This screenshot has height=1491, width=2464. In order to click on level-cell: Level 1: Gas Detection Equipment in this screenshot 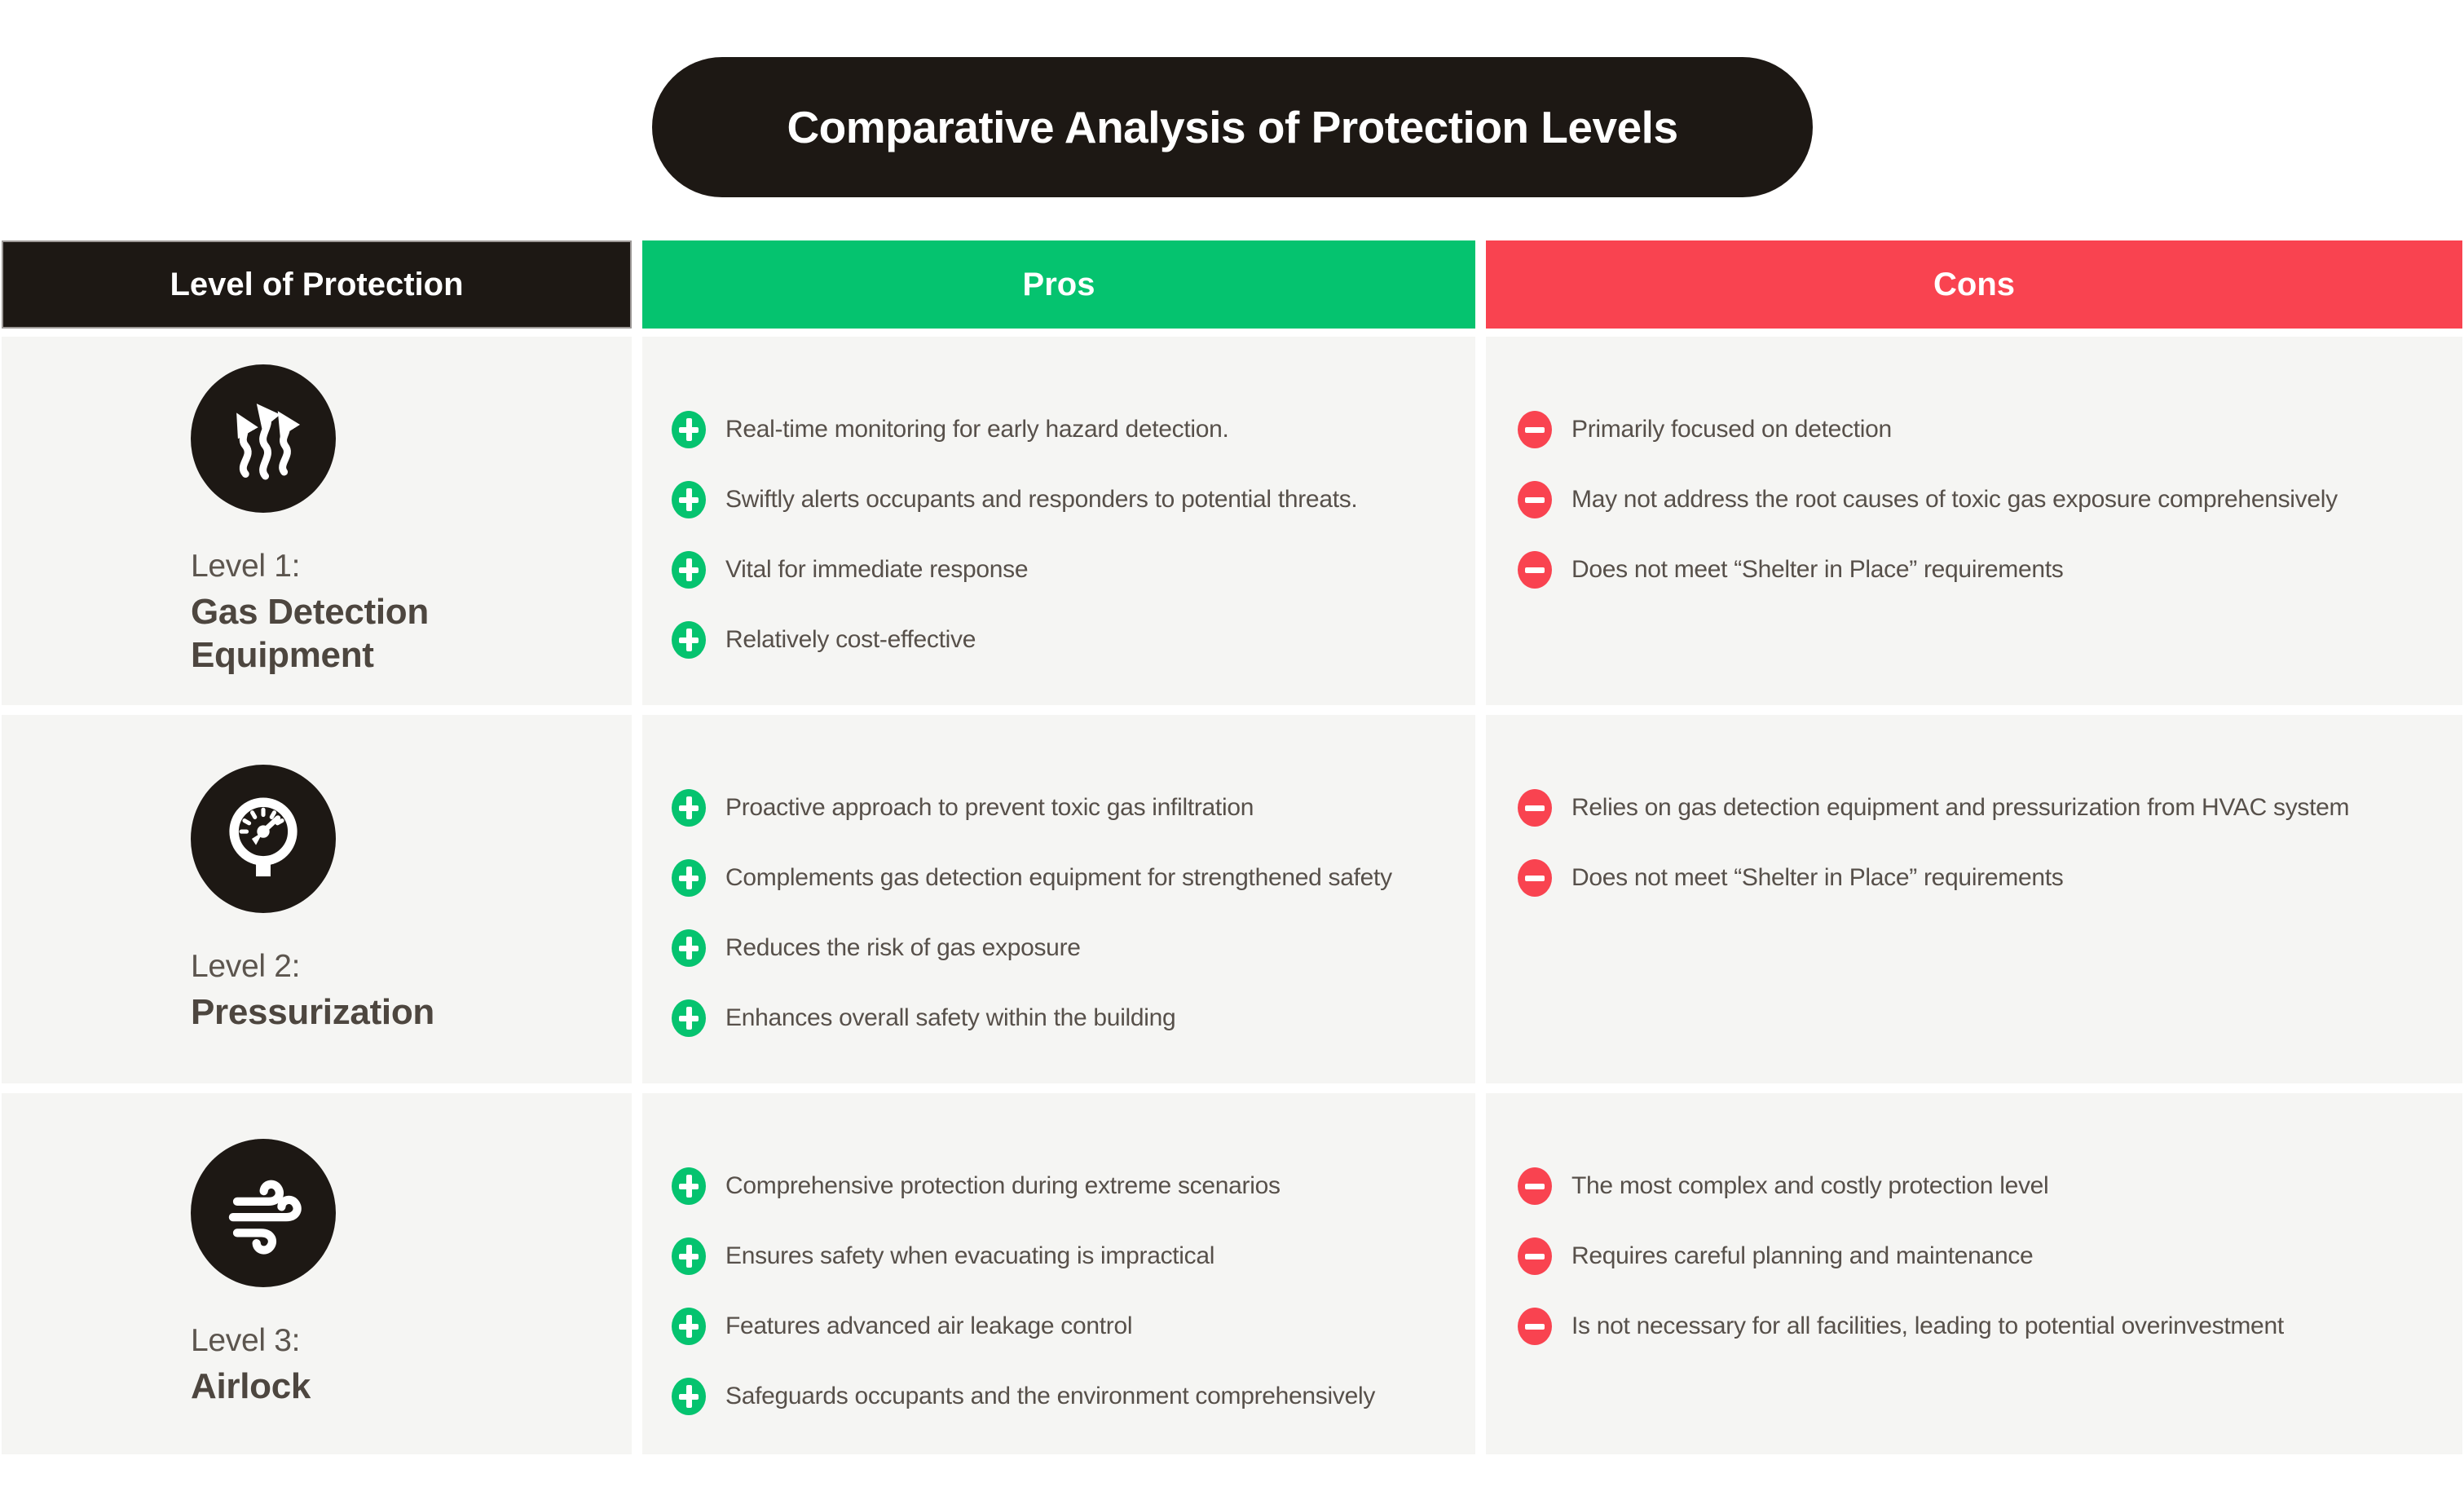, I will do `click(317, 521)`.